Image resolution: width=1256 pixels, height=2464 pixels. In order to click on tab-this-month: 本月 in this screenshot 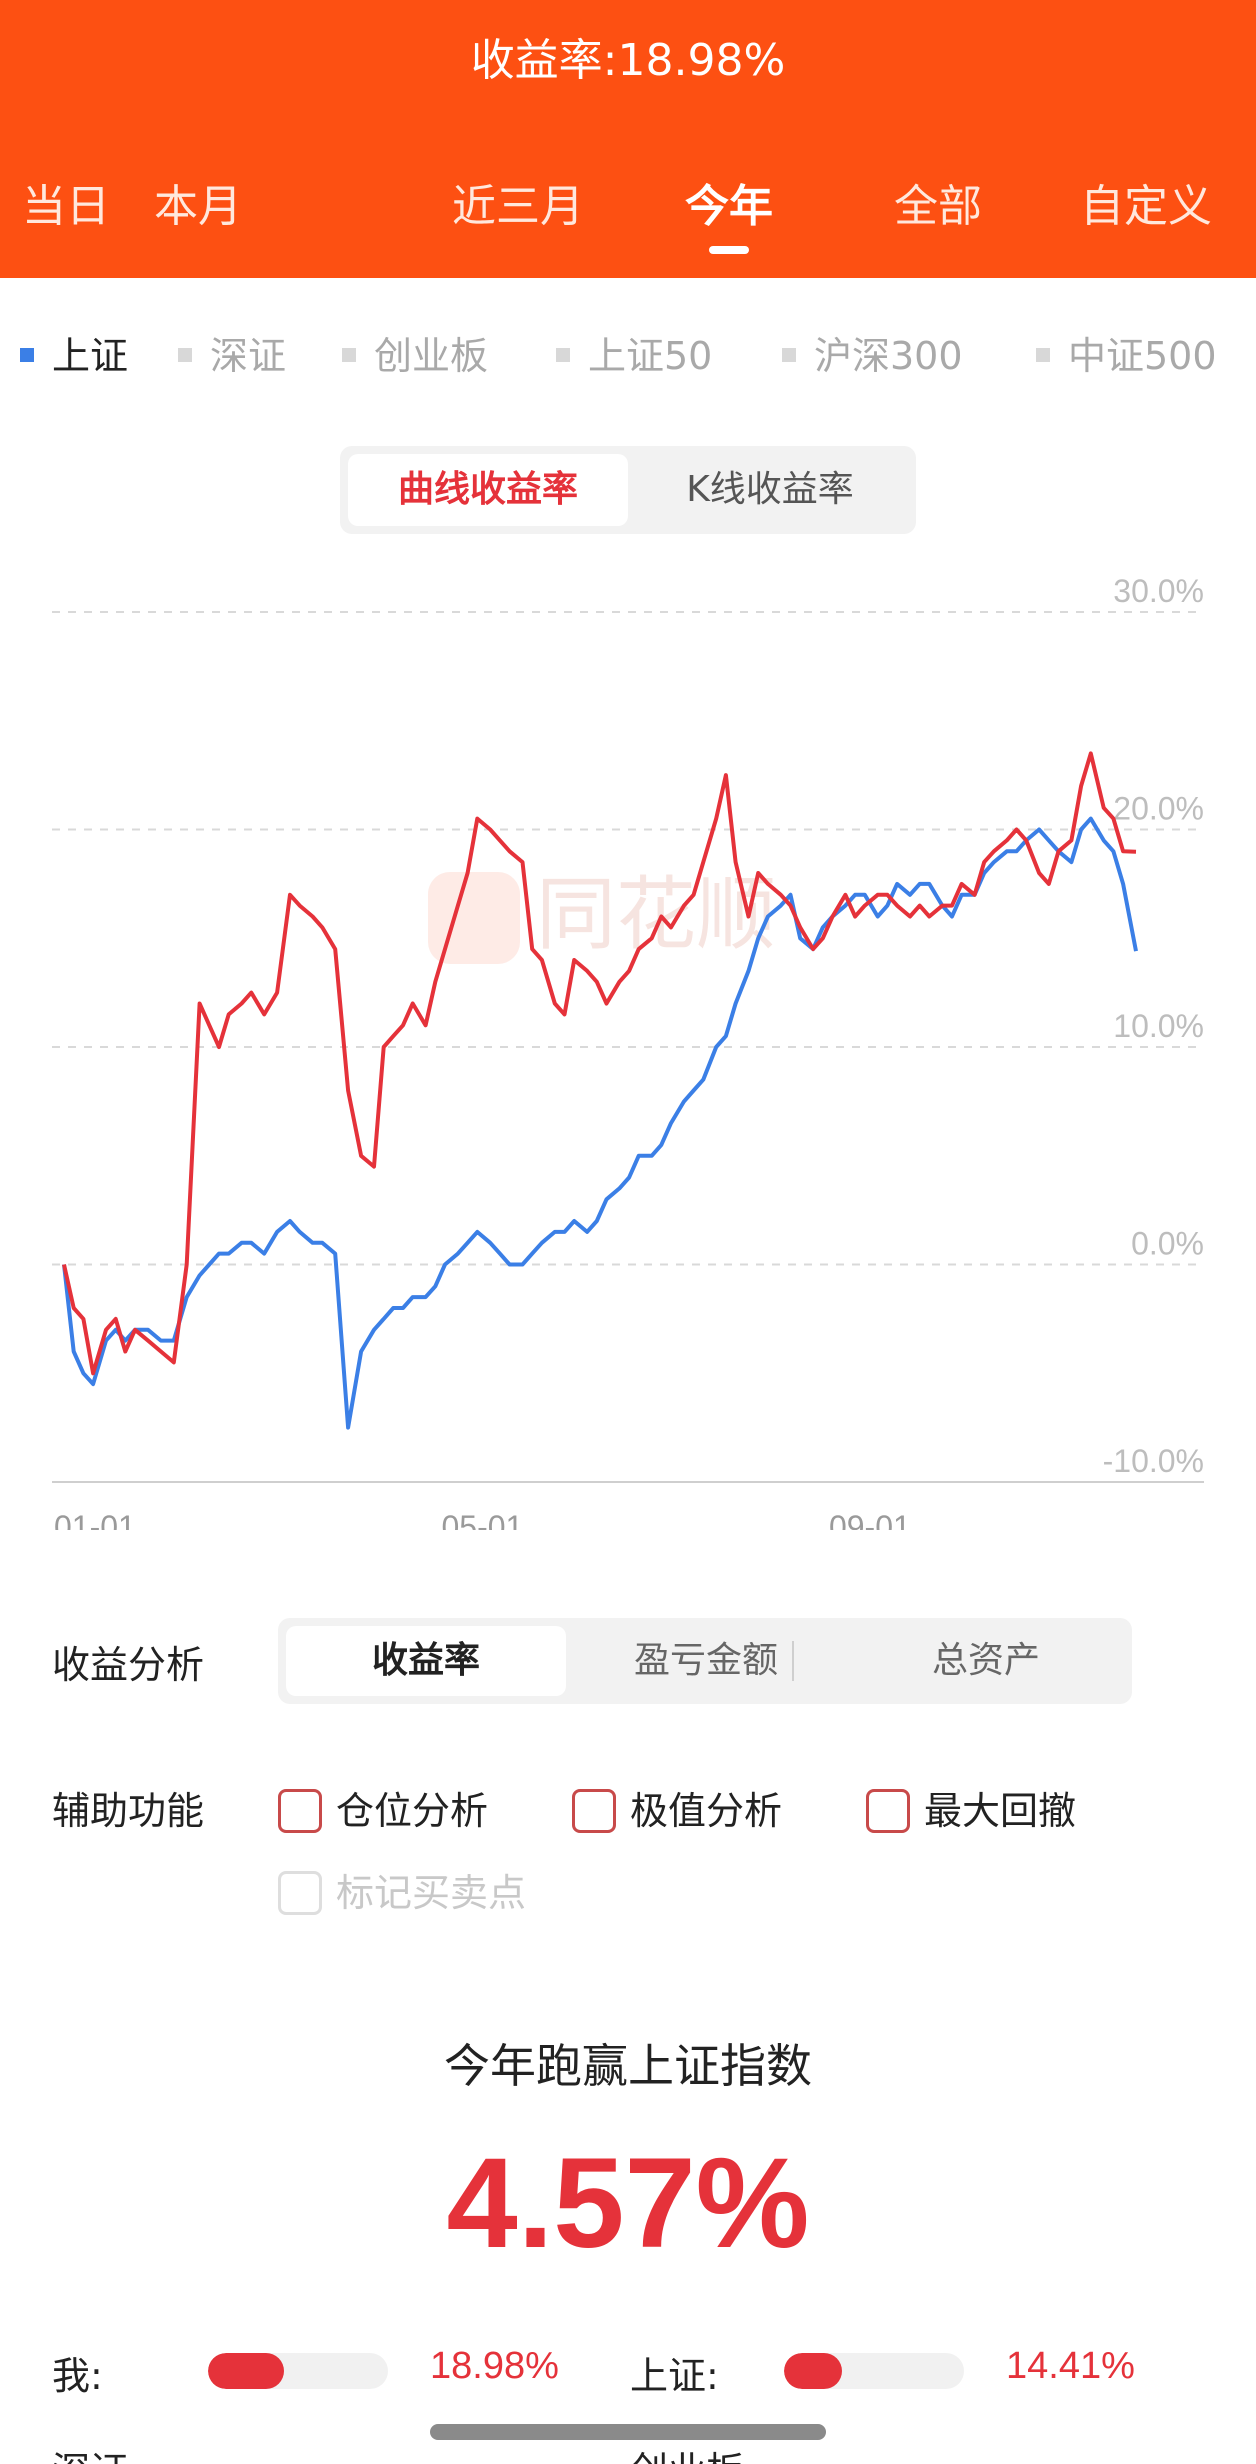, I will do `click(198, 206)`.